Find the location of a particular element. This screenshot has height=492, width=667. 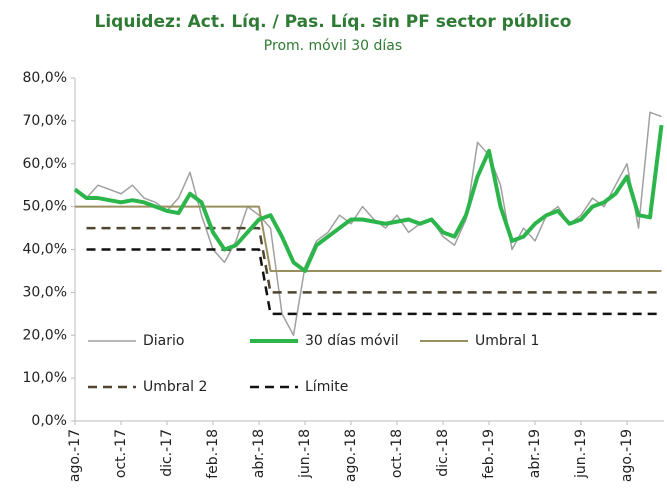

y-tick-label: 60,0% is located at coordinates (45, 164).